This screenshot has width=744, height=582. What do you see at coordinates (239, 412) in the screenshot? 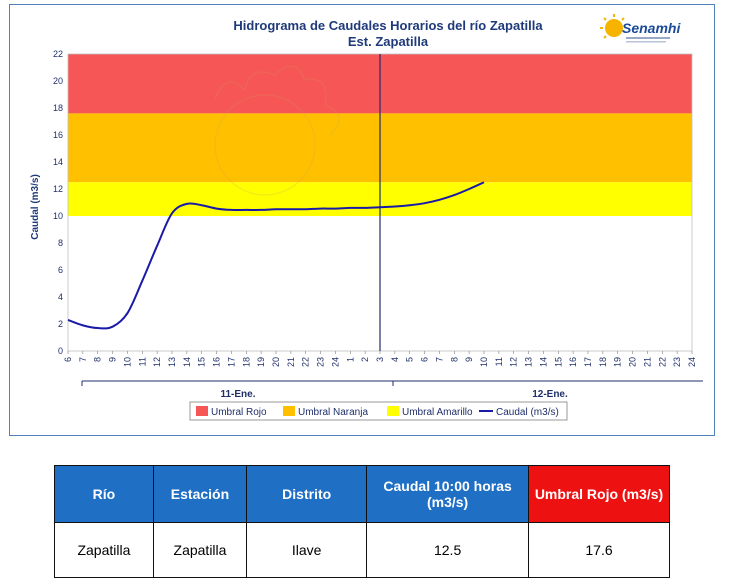
I see `legend-label: Umbral Rojo` at bounding box center [239, 412].